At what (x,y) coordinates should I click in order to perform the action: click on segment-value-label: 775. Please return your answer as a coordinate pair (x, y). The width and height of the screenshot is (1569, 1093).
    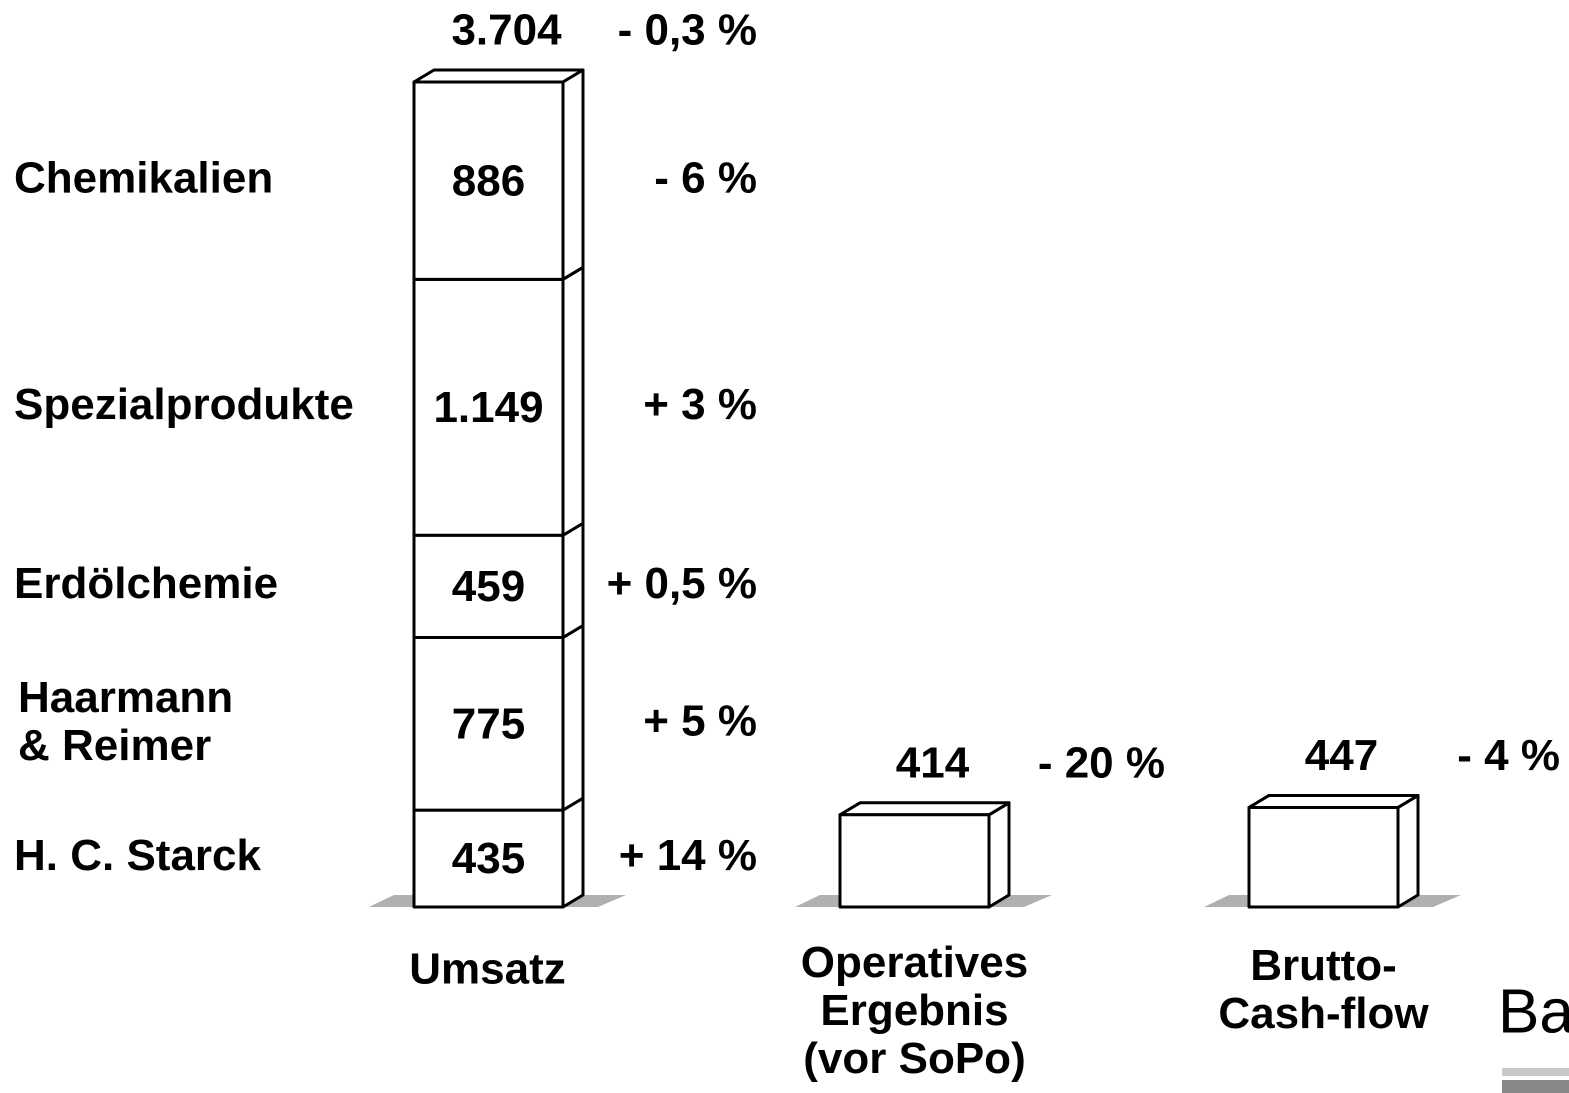
    Looking at the image, I should click on (488, 723).